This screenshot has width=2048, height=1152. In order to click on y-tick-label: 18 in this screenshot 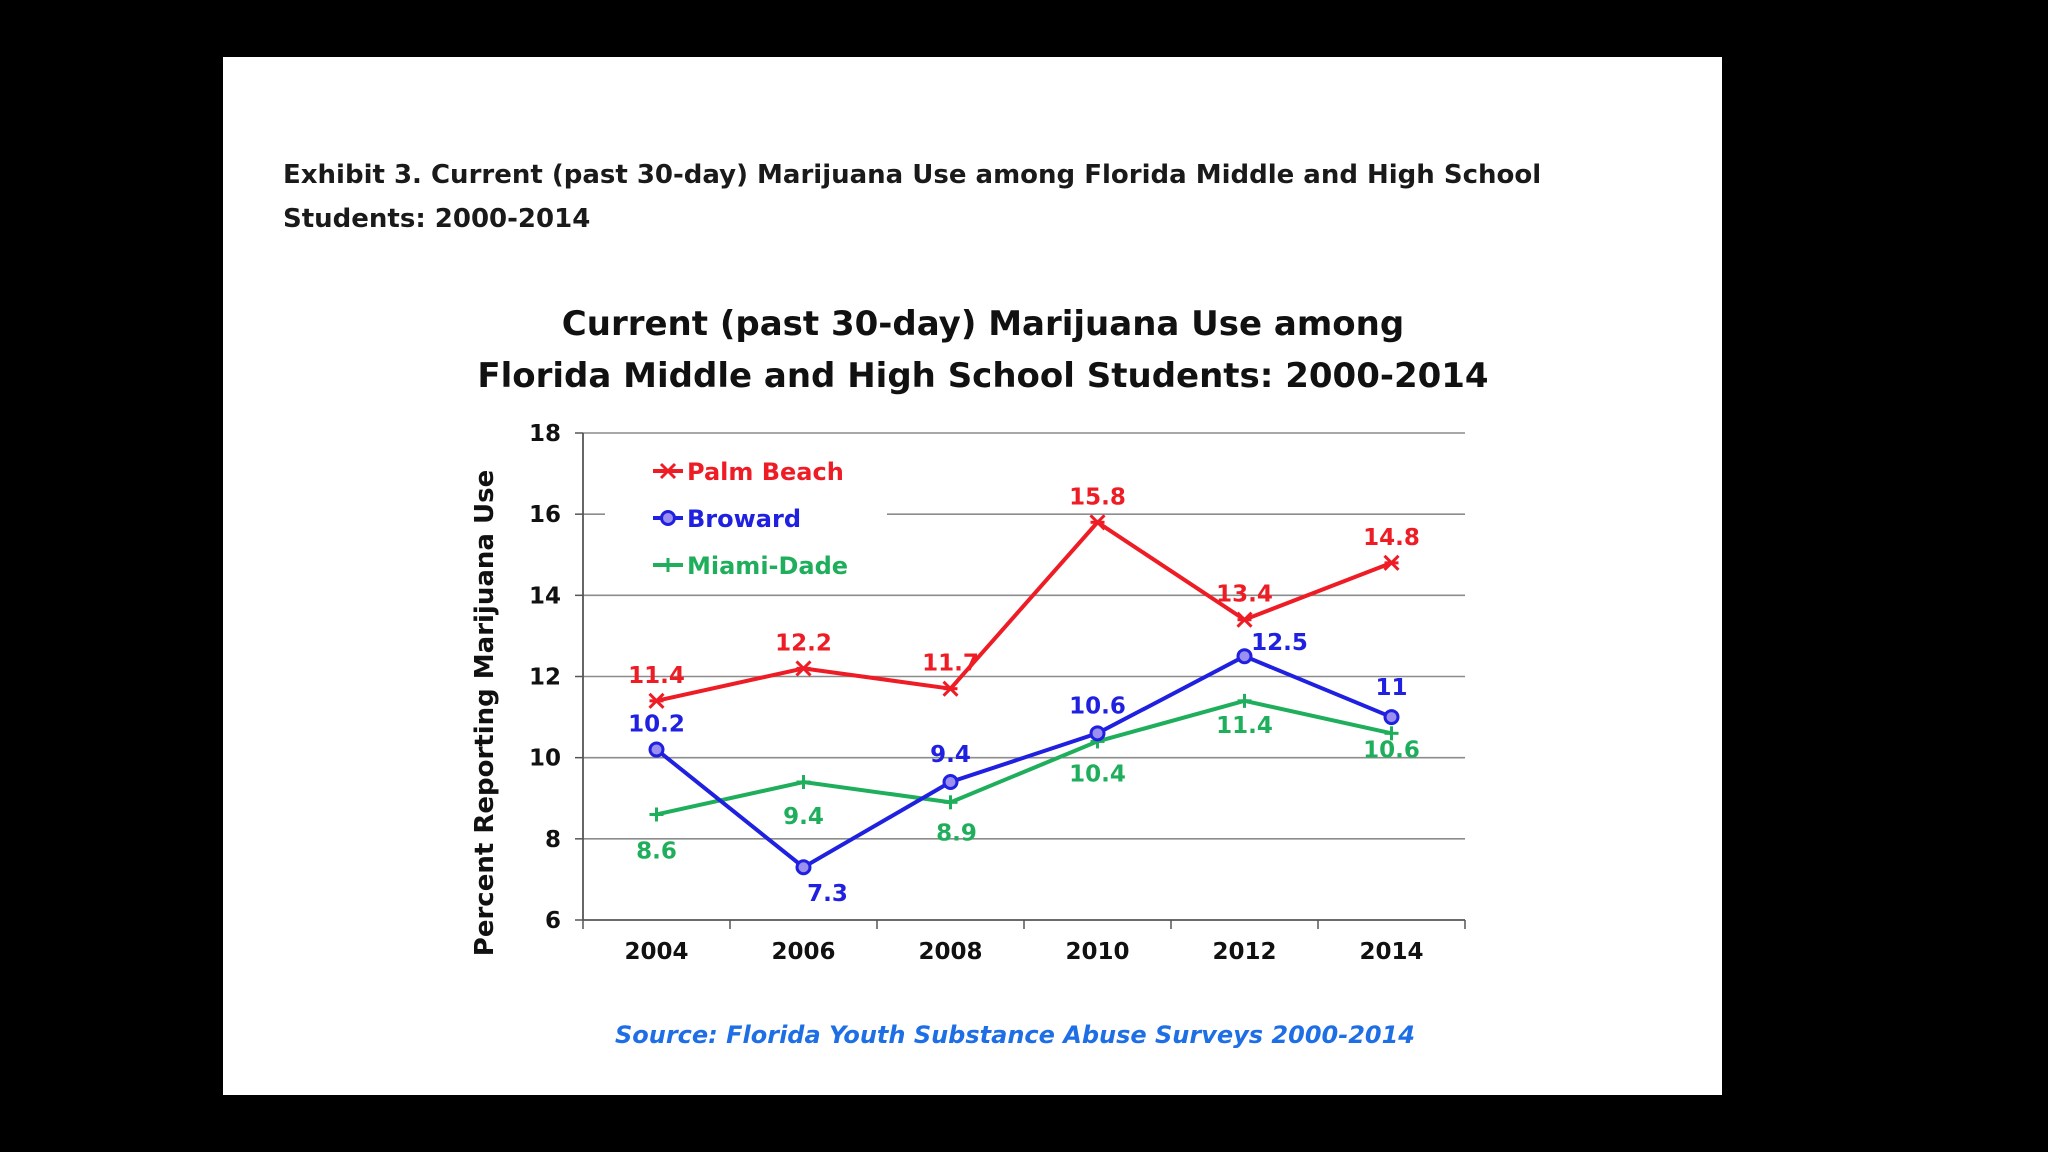, I will do `click(545, 434)`.